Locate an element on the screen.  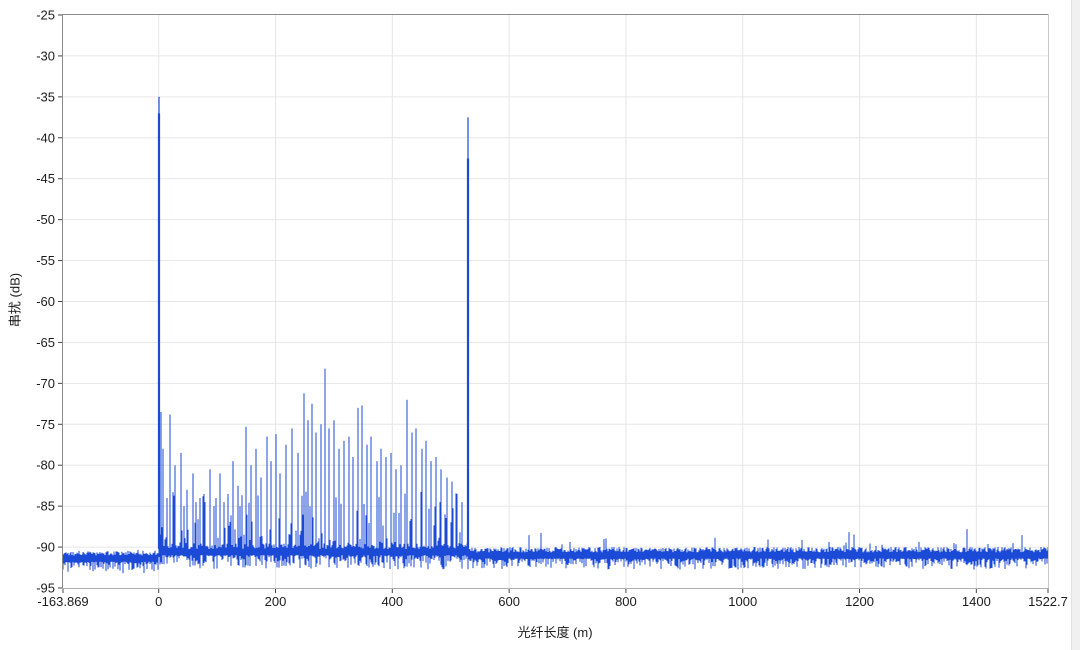
y-tick-label: -45 is located at coordinates (45, 178).